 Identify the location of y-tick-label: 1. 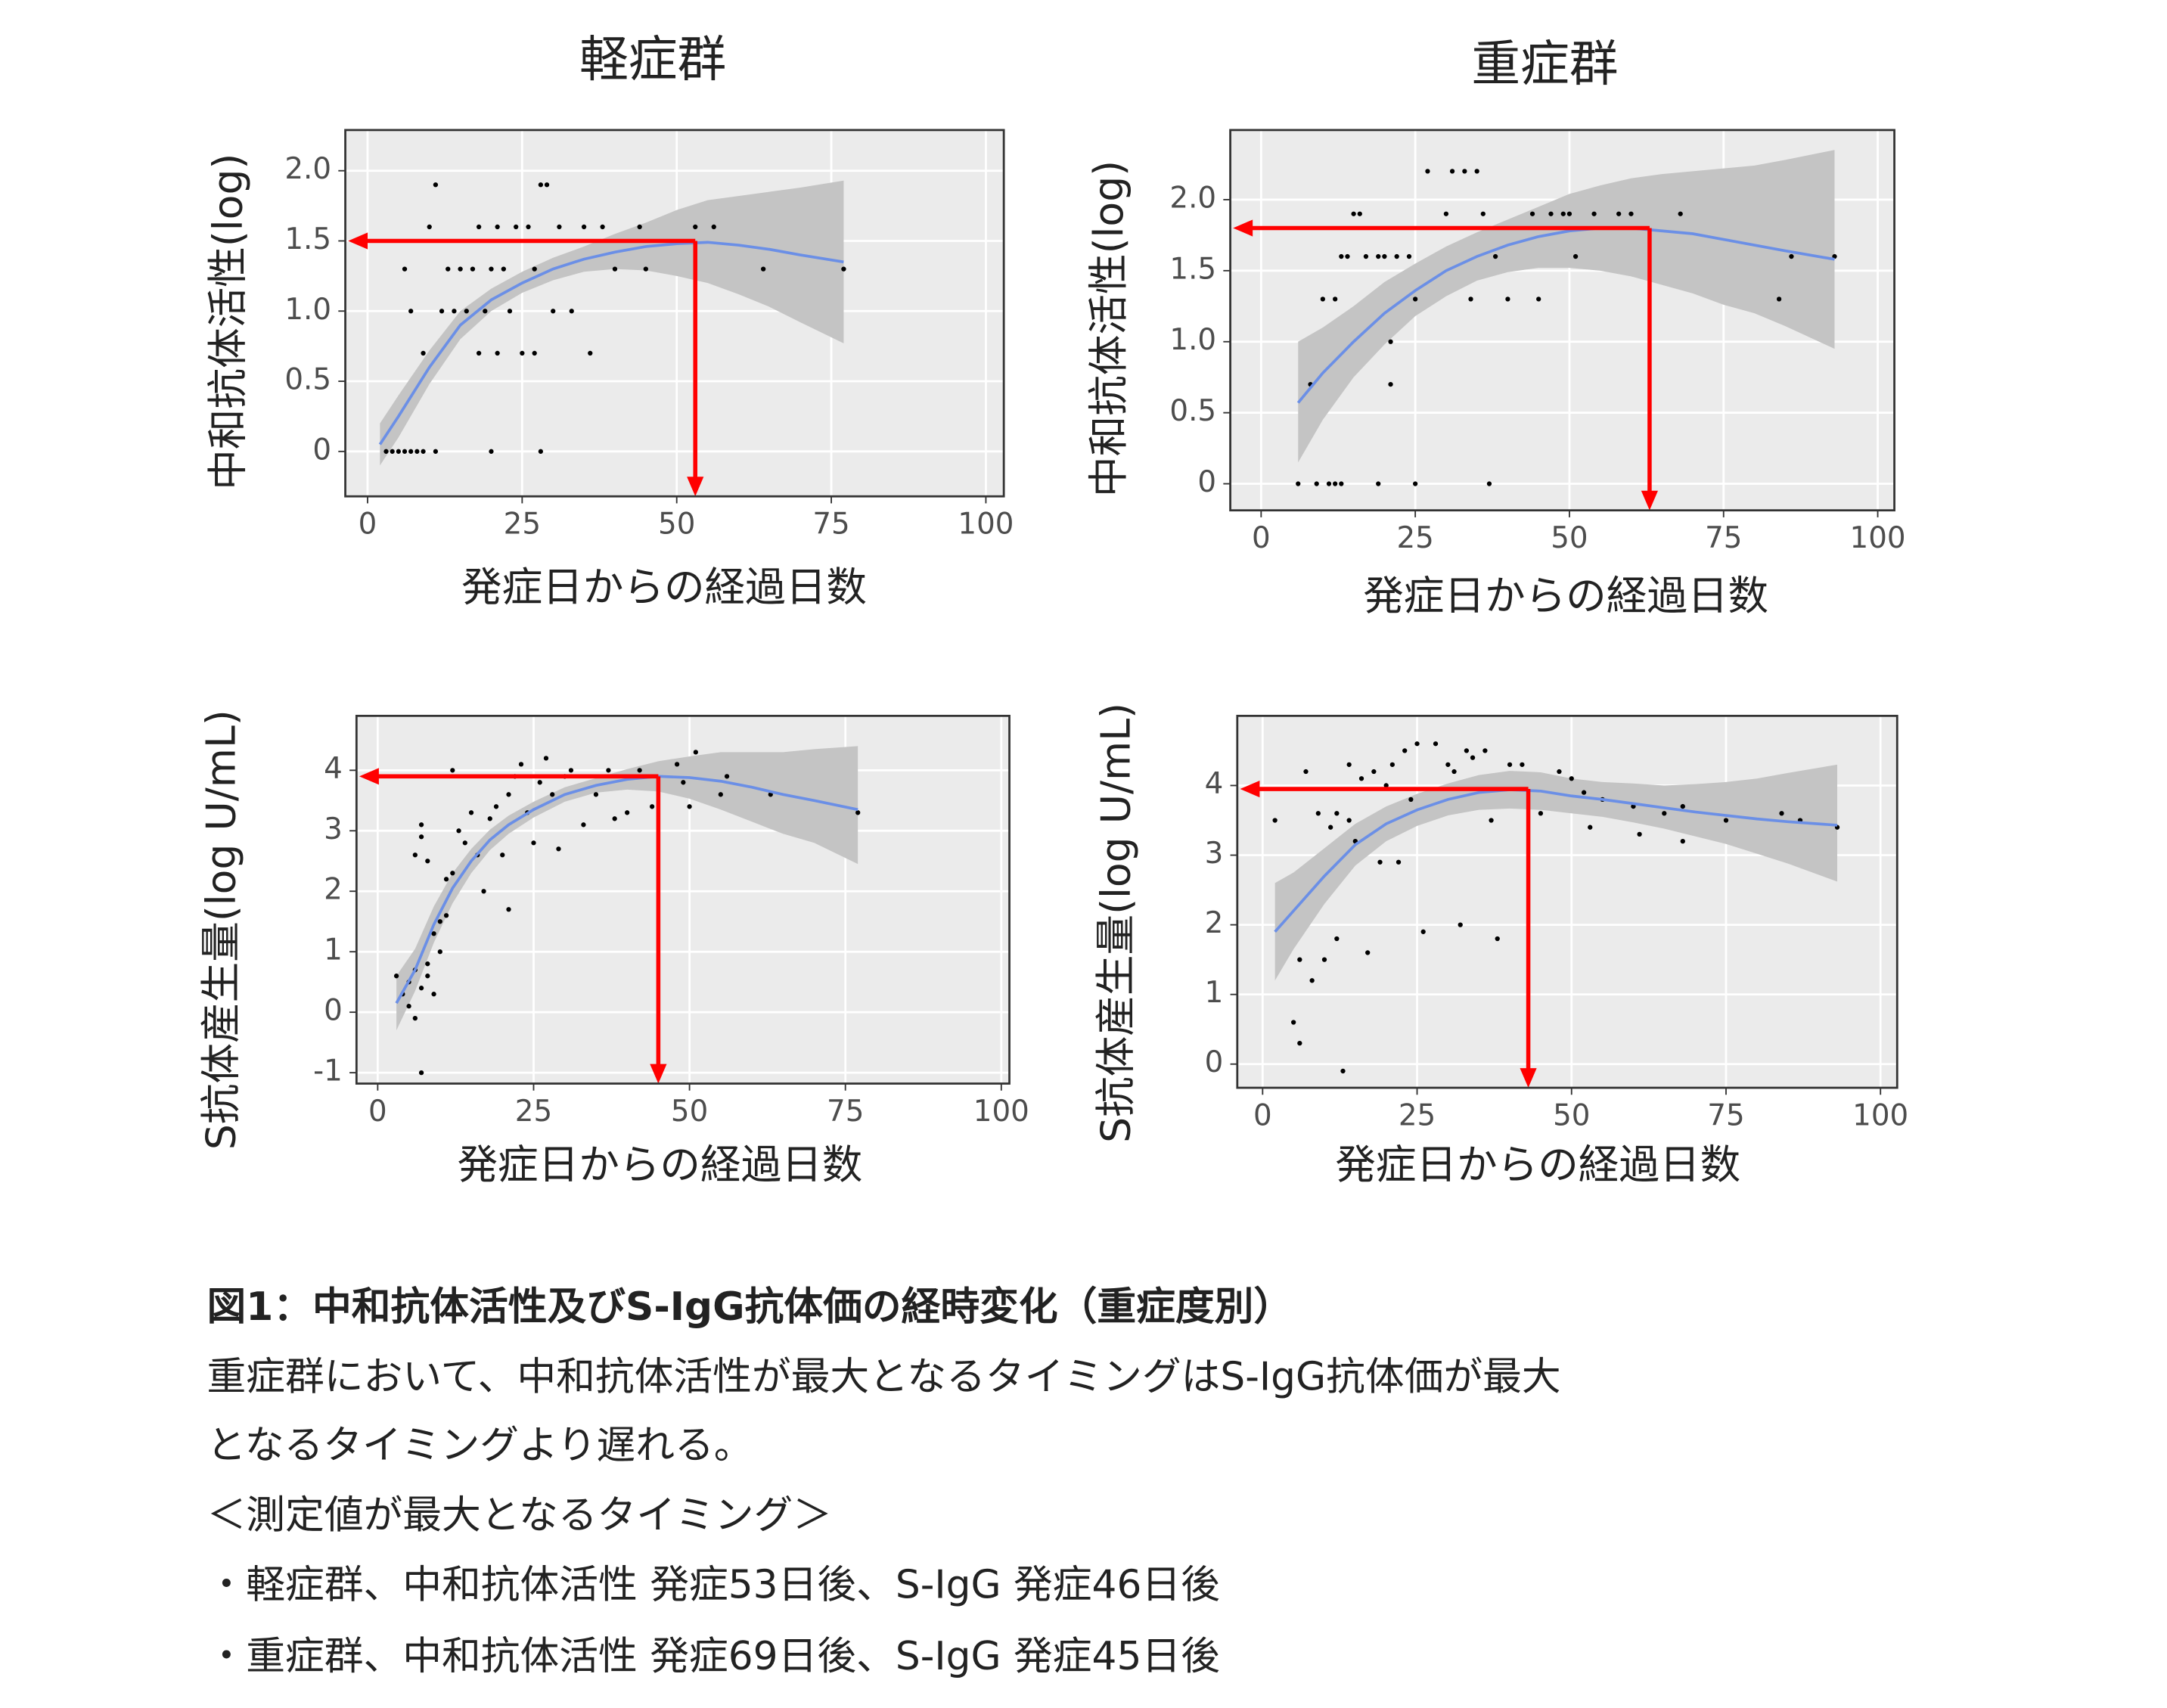
(1214, 993).